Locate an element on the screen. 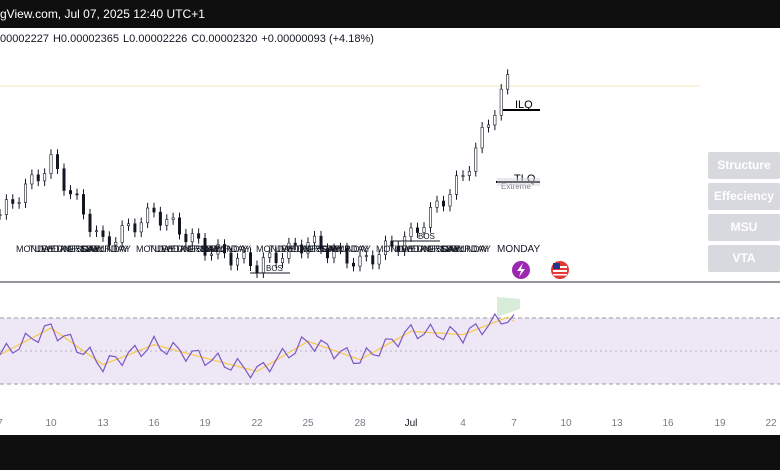 This screenshot has width=780, height=470. bottom-bar is located at coordinates (390, 452).